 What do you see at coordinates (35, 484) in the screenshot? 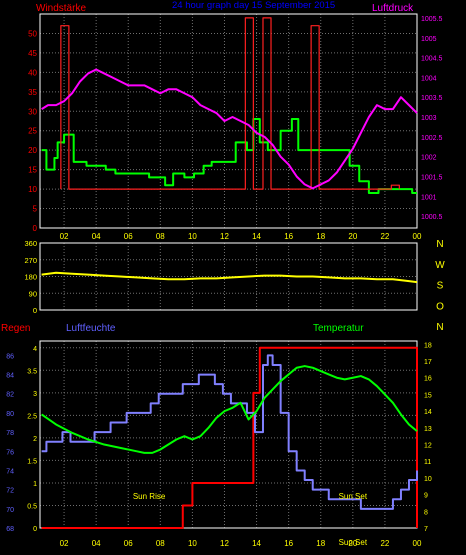
I see `rain-tick-label: 1` at bounding box center [35, 484].